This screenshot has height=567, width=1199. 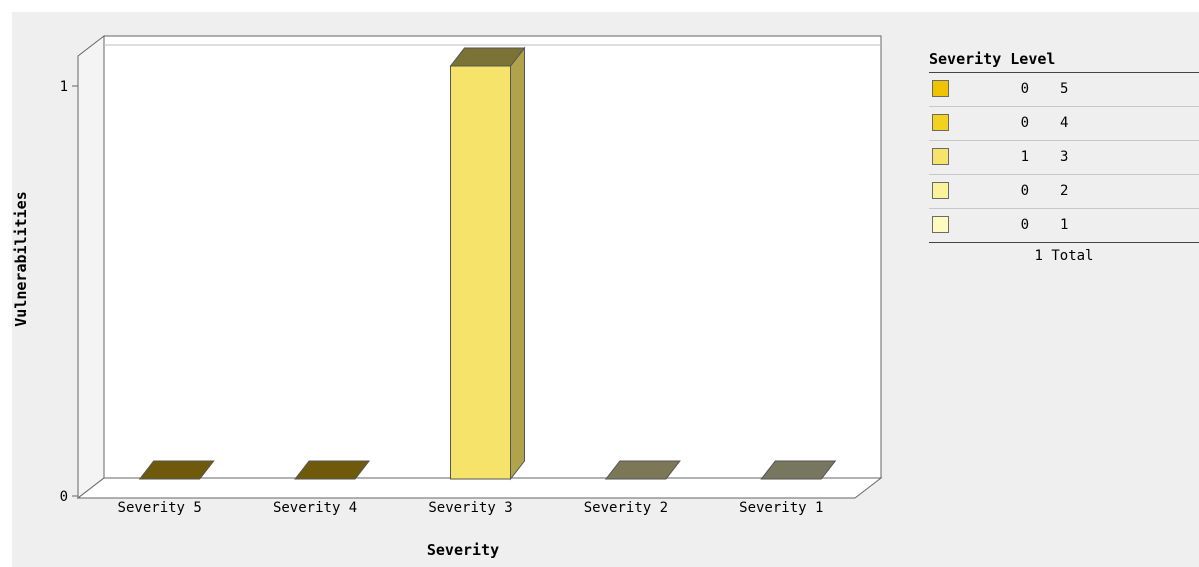 I want to click on x-tick-label: Severity 2, so click(x=626, y=508).